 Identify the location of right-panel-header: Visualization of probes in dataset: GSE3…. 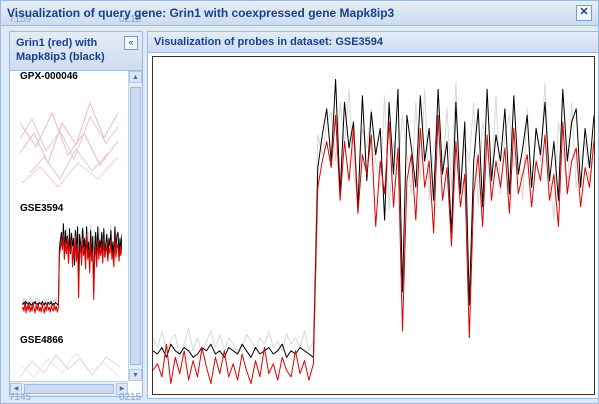
(373, 42).